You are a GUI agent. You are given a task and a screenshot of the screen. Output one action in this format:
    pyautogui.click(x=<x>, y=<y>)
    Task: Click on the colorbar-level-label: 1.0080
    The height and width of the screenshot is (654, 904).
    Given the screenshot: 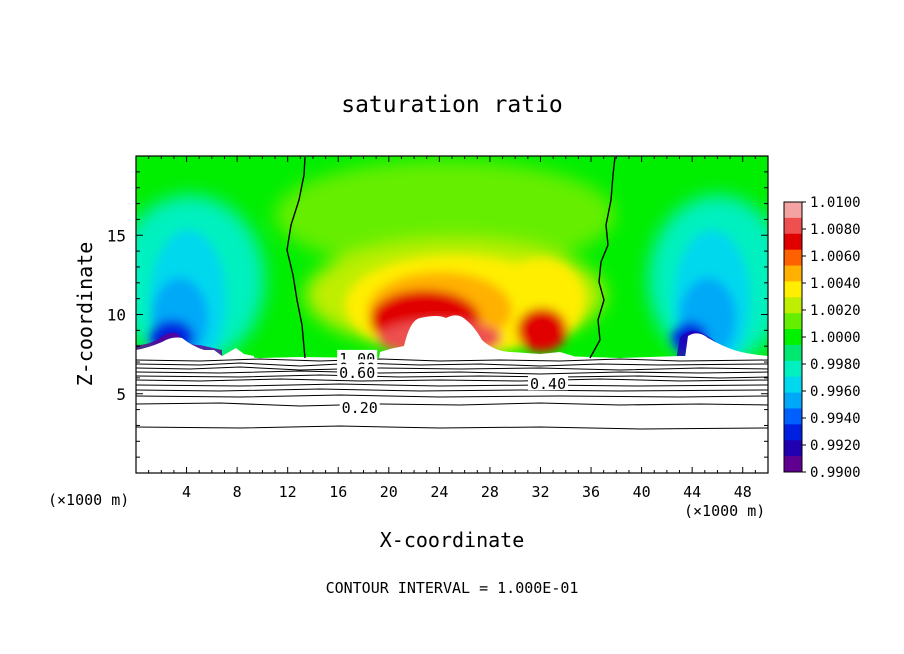 What is the action you would take?
    pyautogui.click(x=835, y=230)
    